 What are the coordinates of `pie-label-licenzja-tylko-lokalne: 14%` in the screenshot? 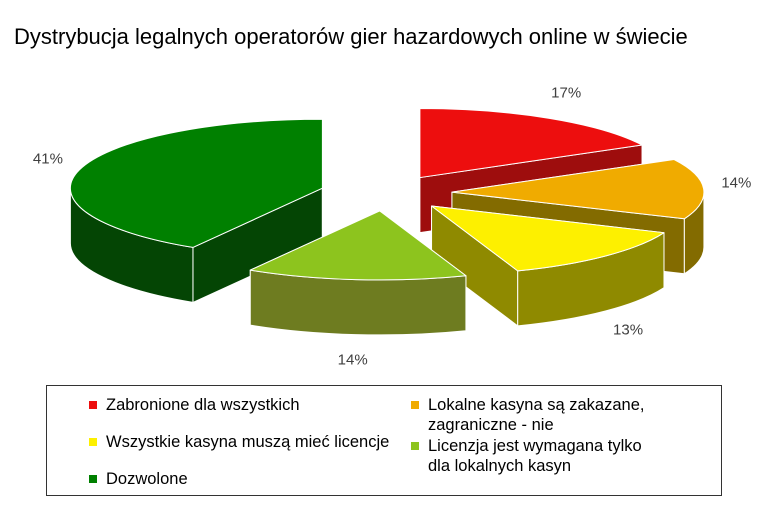 It's located at (353, 360).